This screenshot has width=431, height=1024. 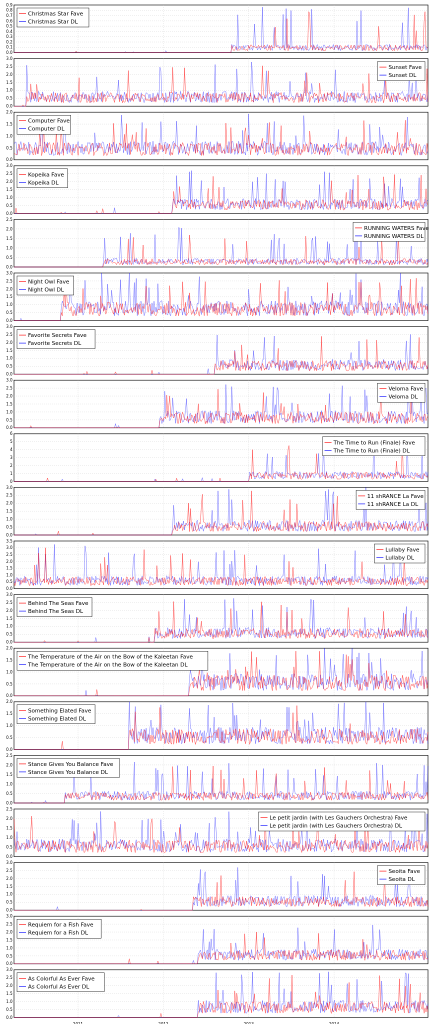 What do you see at coordinates (58, 934) in the screenshot?
I see `legend-label-dl: Requiem for a Fish DL` at bounding box center [58, 934].